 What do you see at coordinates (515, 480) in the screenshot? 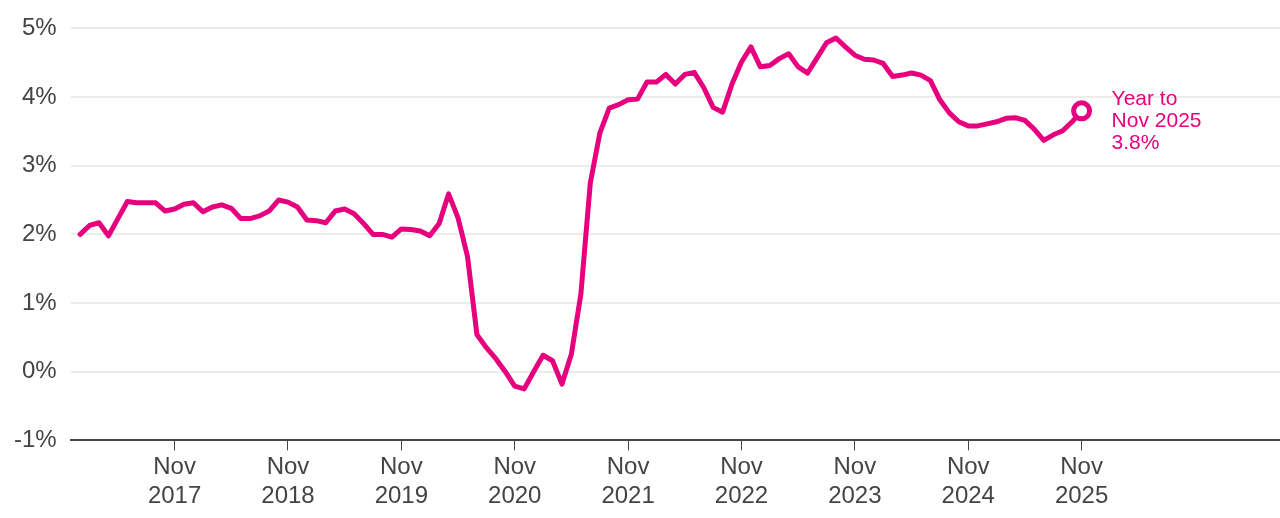
I see `x-tick-label: Nov 2020` at bounding box center [515, 480].